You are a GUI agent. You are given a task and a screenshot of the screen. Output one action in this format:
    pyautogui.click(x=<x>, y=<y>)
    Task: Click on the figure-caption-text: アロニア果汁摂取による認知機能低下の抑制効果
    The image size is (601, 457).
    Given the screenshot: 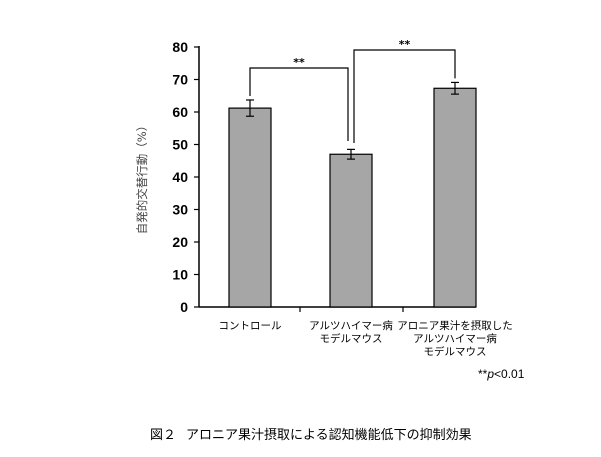 What is the action you would take?
    pyautogui.click(x=329, y=435)
    